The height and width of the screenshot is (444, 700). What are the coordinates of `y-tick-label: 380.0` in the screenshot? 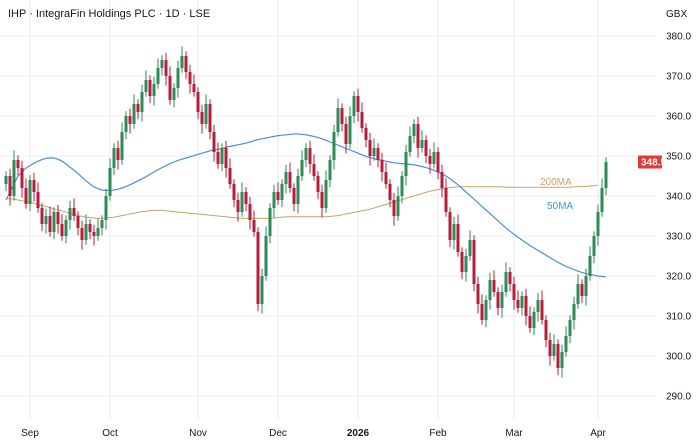 It's located at (678, 37).